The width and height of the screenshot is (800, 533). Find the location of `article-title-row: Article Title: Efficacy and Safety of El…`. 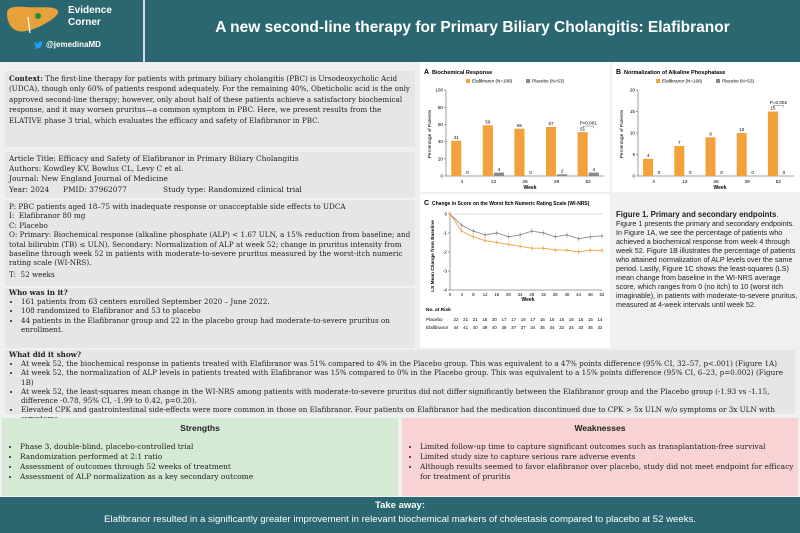

article-title-row: Article Title: Efficacy and Safety of El… is located at coordinates (154, 158).